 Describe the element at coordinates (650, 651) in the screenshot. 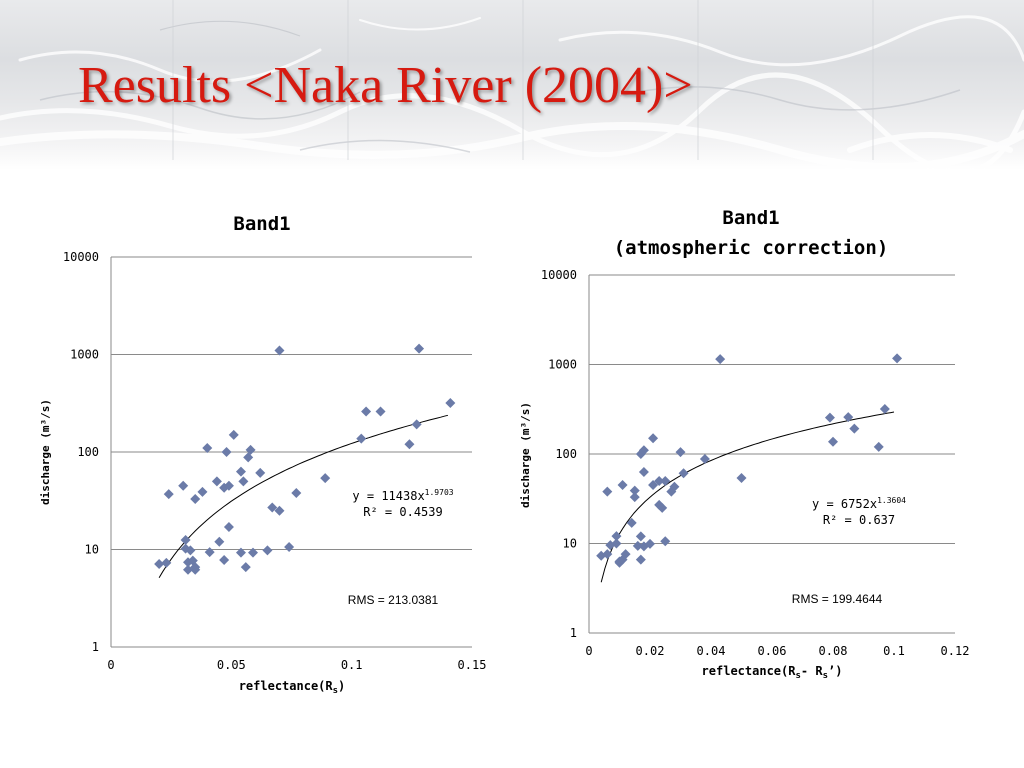

I see `x-tick-label: 0.02` at that location.